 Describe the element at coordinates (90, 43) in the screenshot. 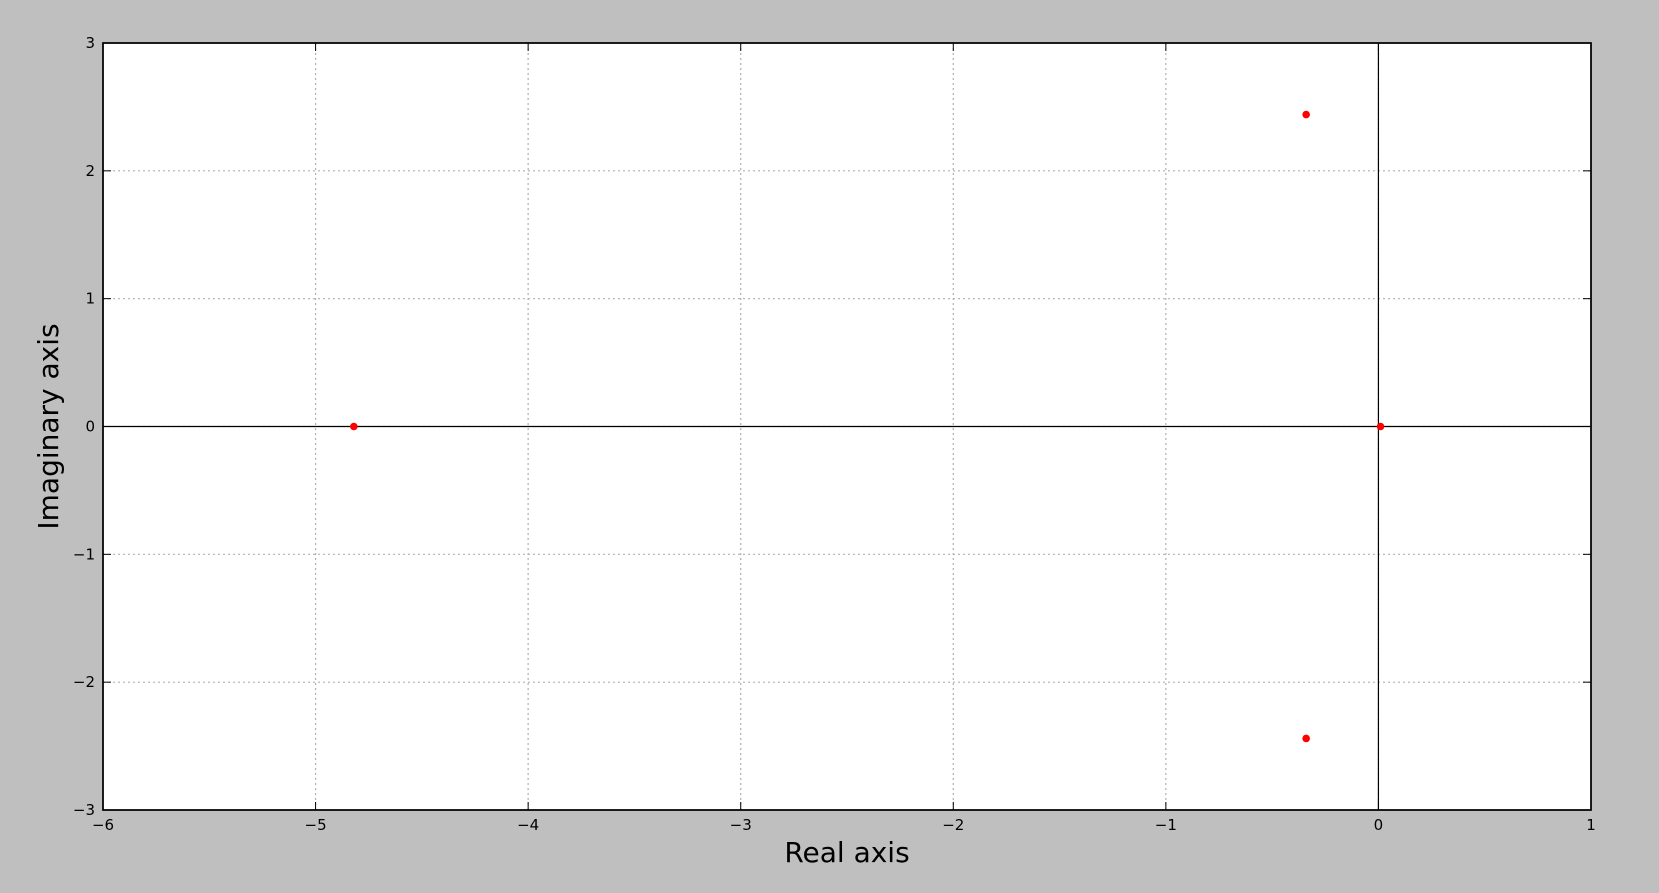

I see `y-tick-label: 3` at that location.